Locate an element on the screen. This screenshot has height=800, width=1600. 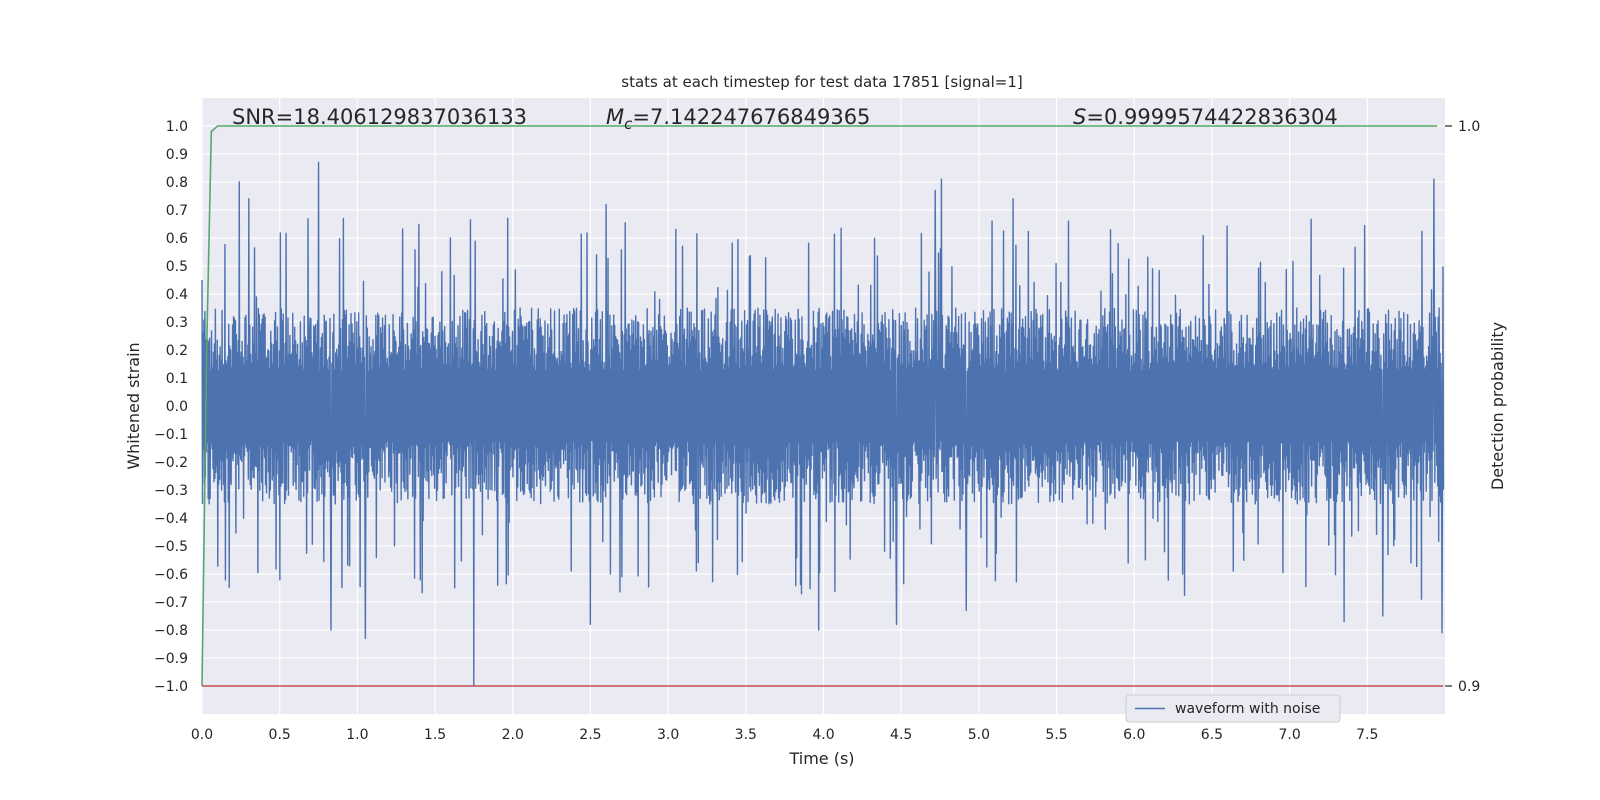
y-tick-label: 0.0 is located at coordinates (177, 407).